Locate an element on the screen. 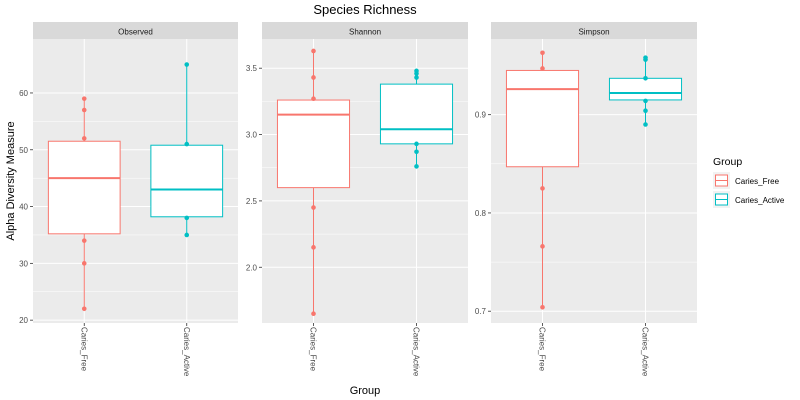  facet-strip-label: Simpson is located at coordinates (593, 32).